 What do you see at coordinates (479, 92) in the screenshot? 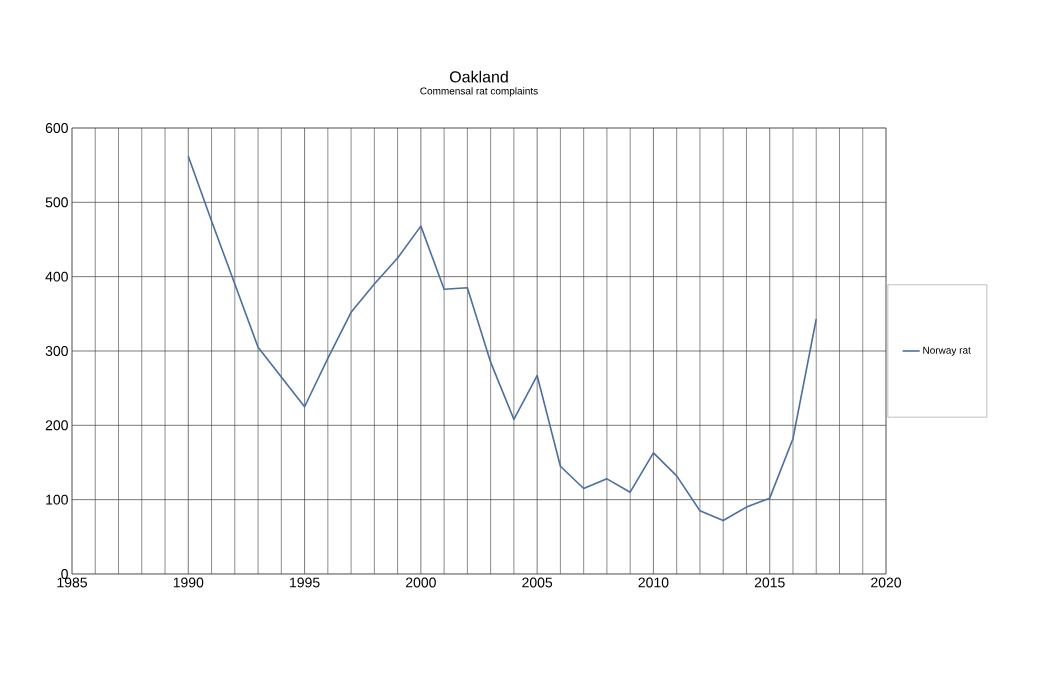
I see `chart-subtitle: Commensal rat complaints` at bounding box center [479, 92].